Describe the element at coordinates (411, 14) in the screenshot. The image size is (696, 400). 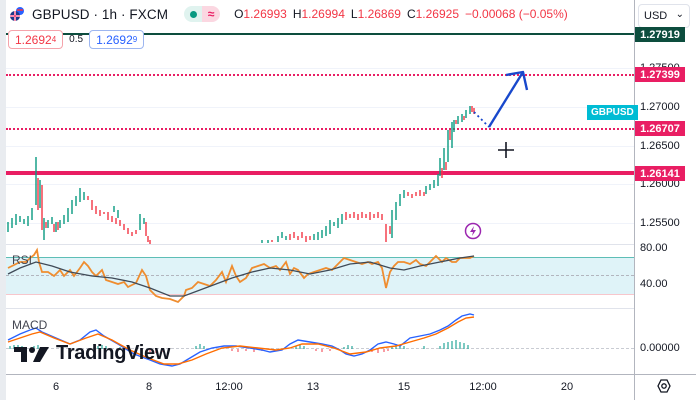
I see `close-label: C` at that location.